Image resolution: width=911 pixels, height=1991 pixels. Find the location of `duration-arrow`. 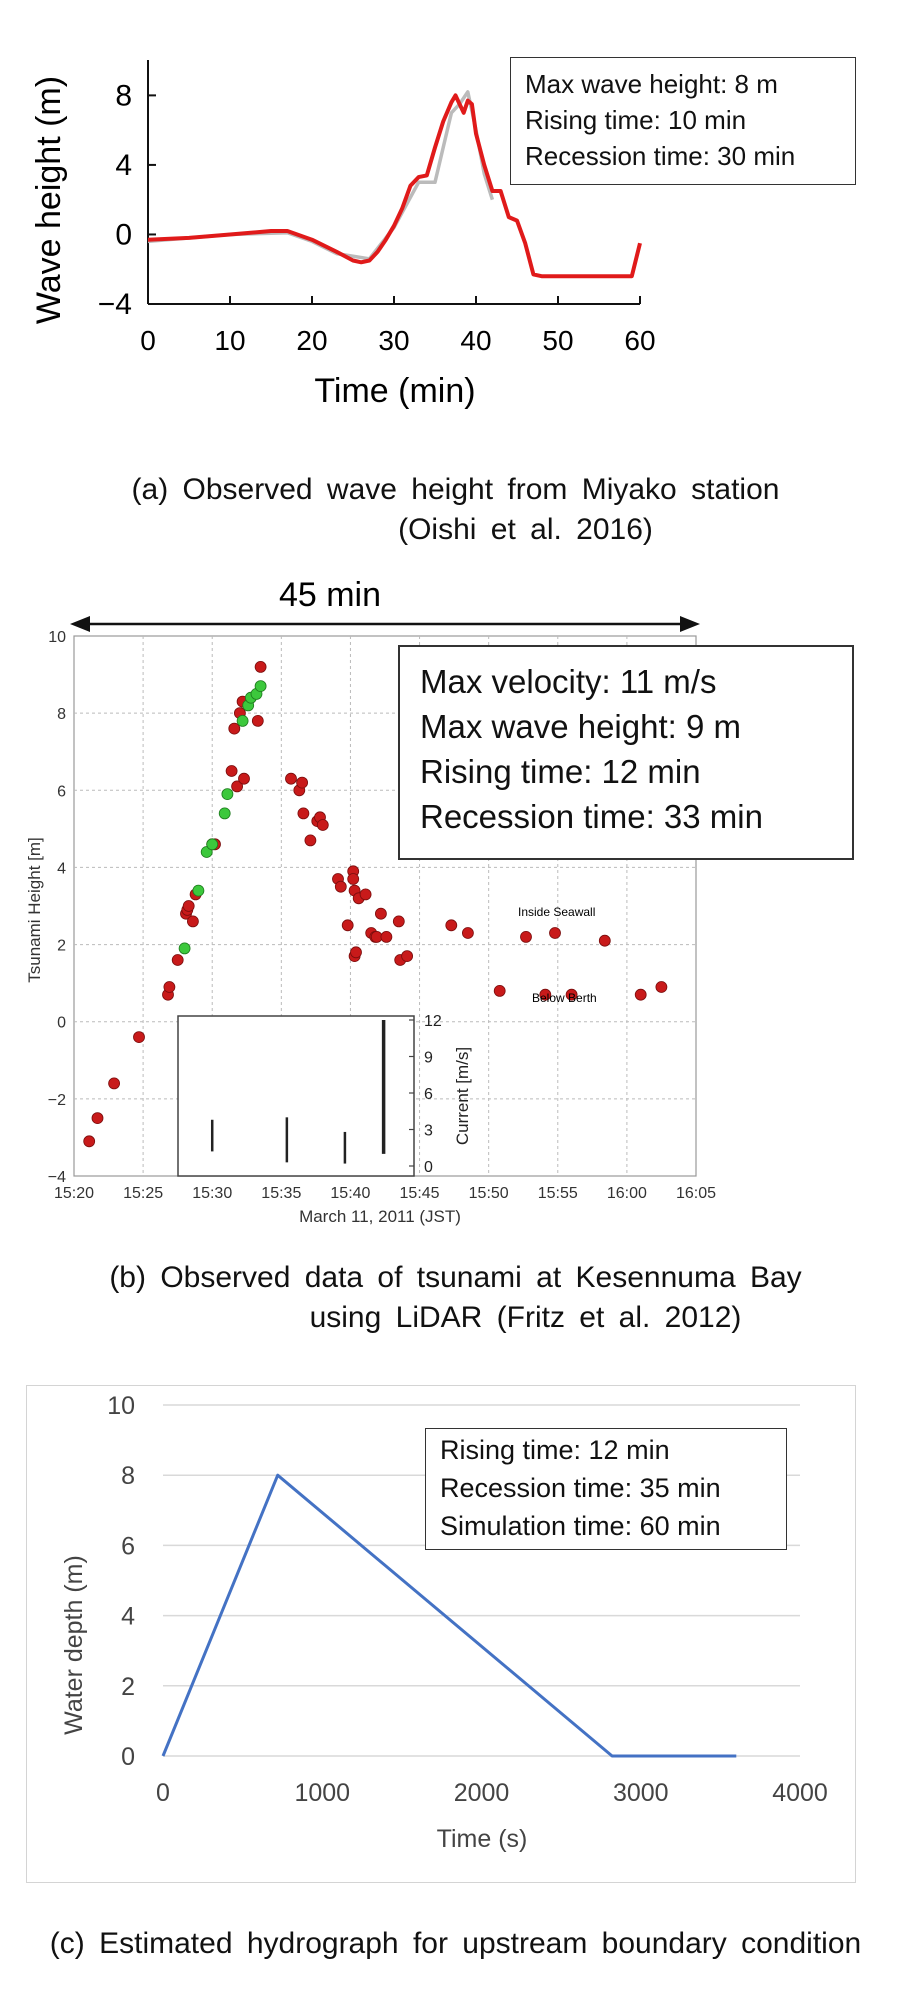

duration-arrow is located at coordinates (385, 624).